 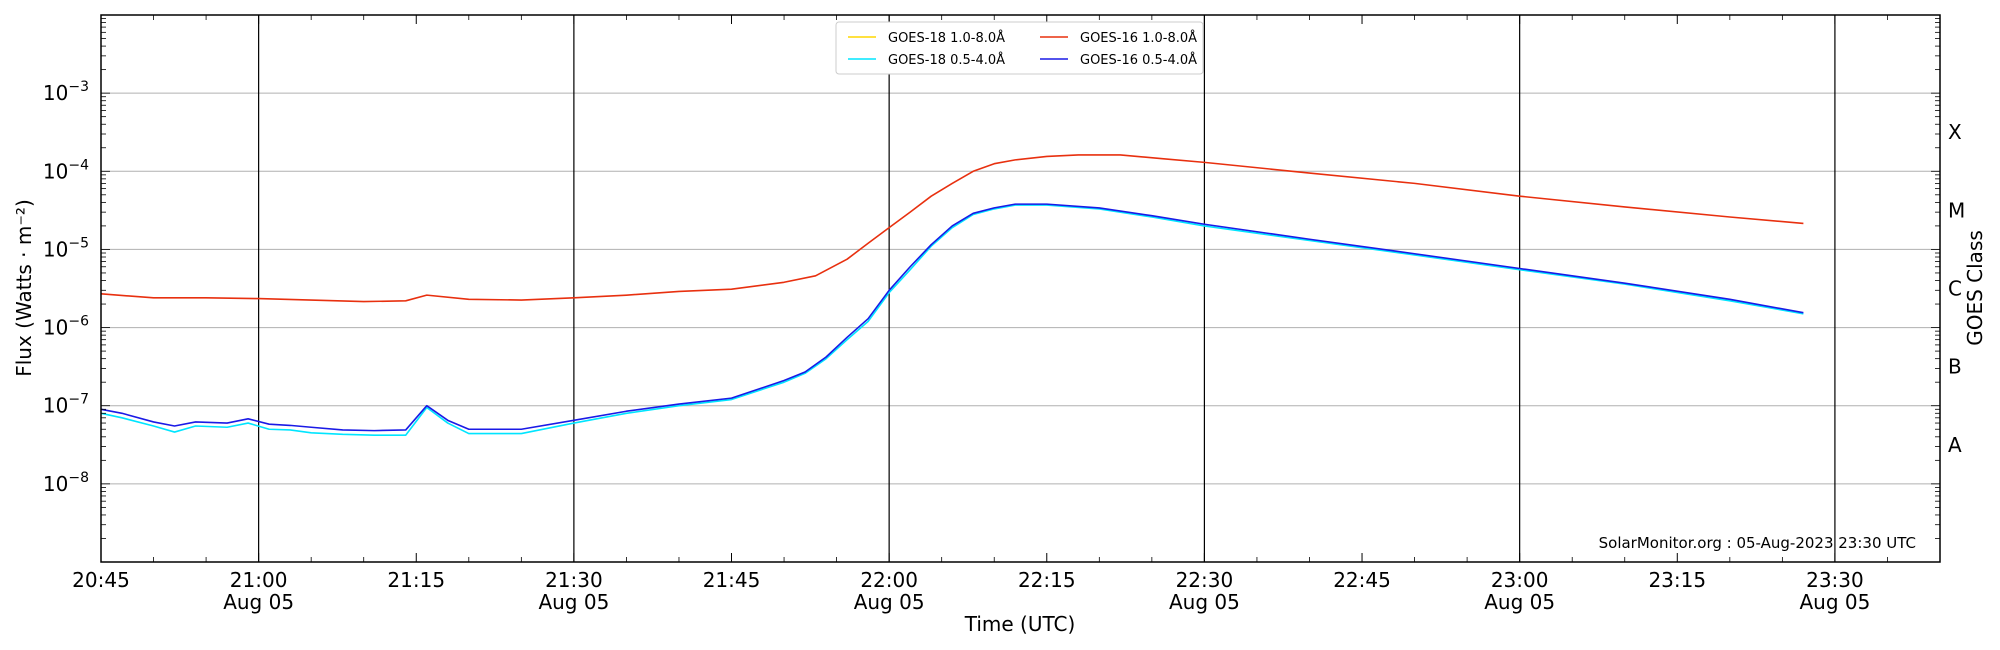 What do you see at coordinates (66, 483) in the screenshot?
I see `y-tick-label: 10⁻⁸` at bounding box center [66, 483].